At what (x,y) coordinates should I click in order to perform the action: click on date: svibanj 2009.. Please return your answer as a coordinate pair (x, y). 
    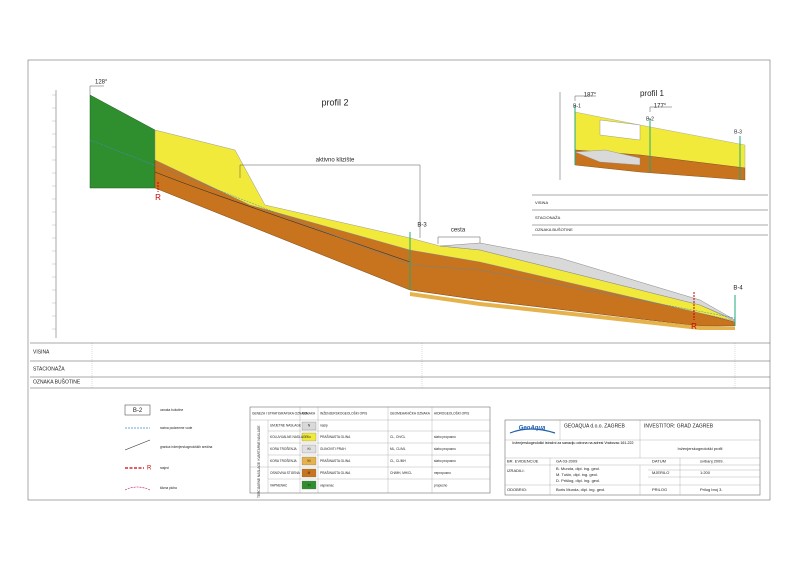
    Looking at the image, I should click on (712, 461).